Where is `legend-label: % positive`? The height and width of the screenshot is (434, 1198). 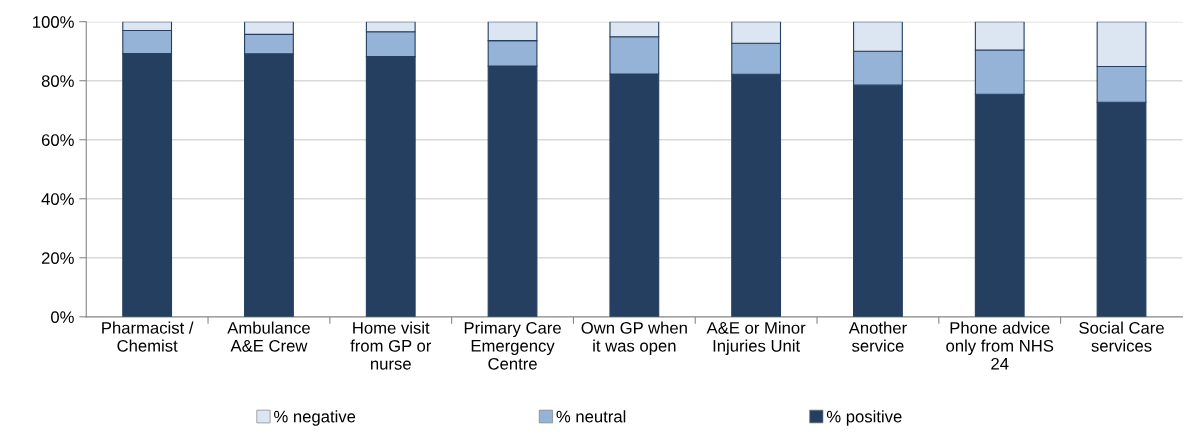 legend-label: % positive is located at coordinates (864, 418).